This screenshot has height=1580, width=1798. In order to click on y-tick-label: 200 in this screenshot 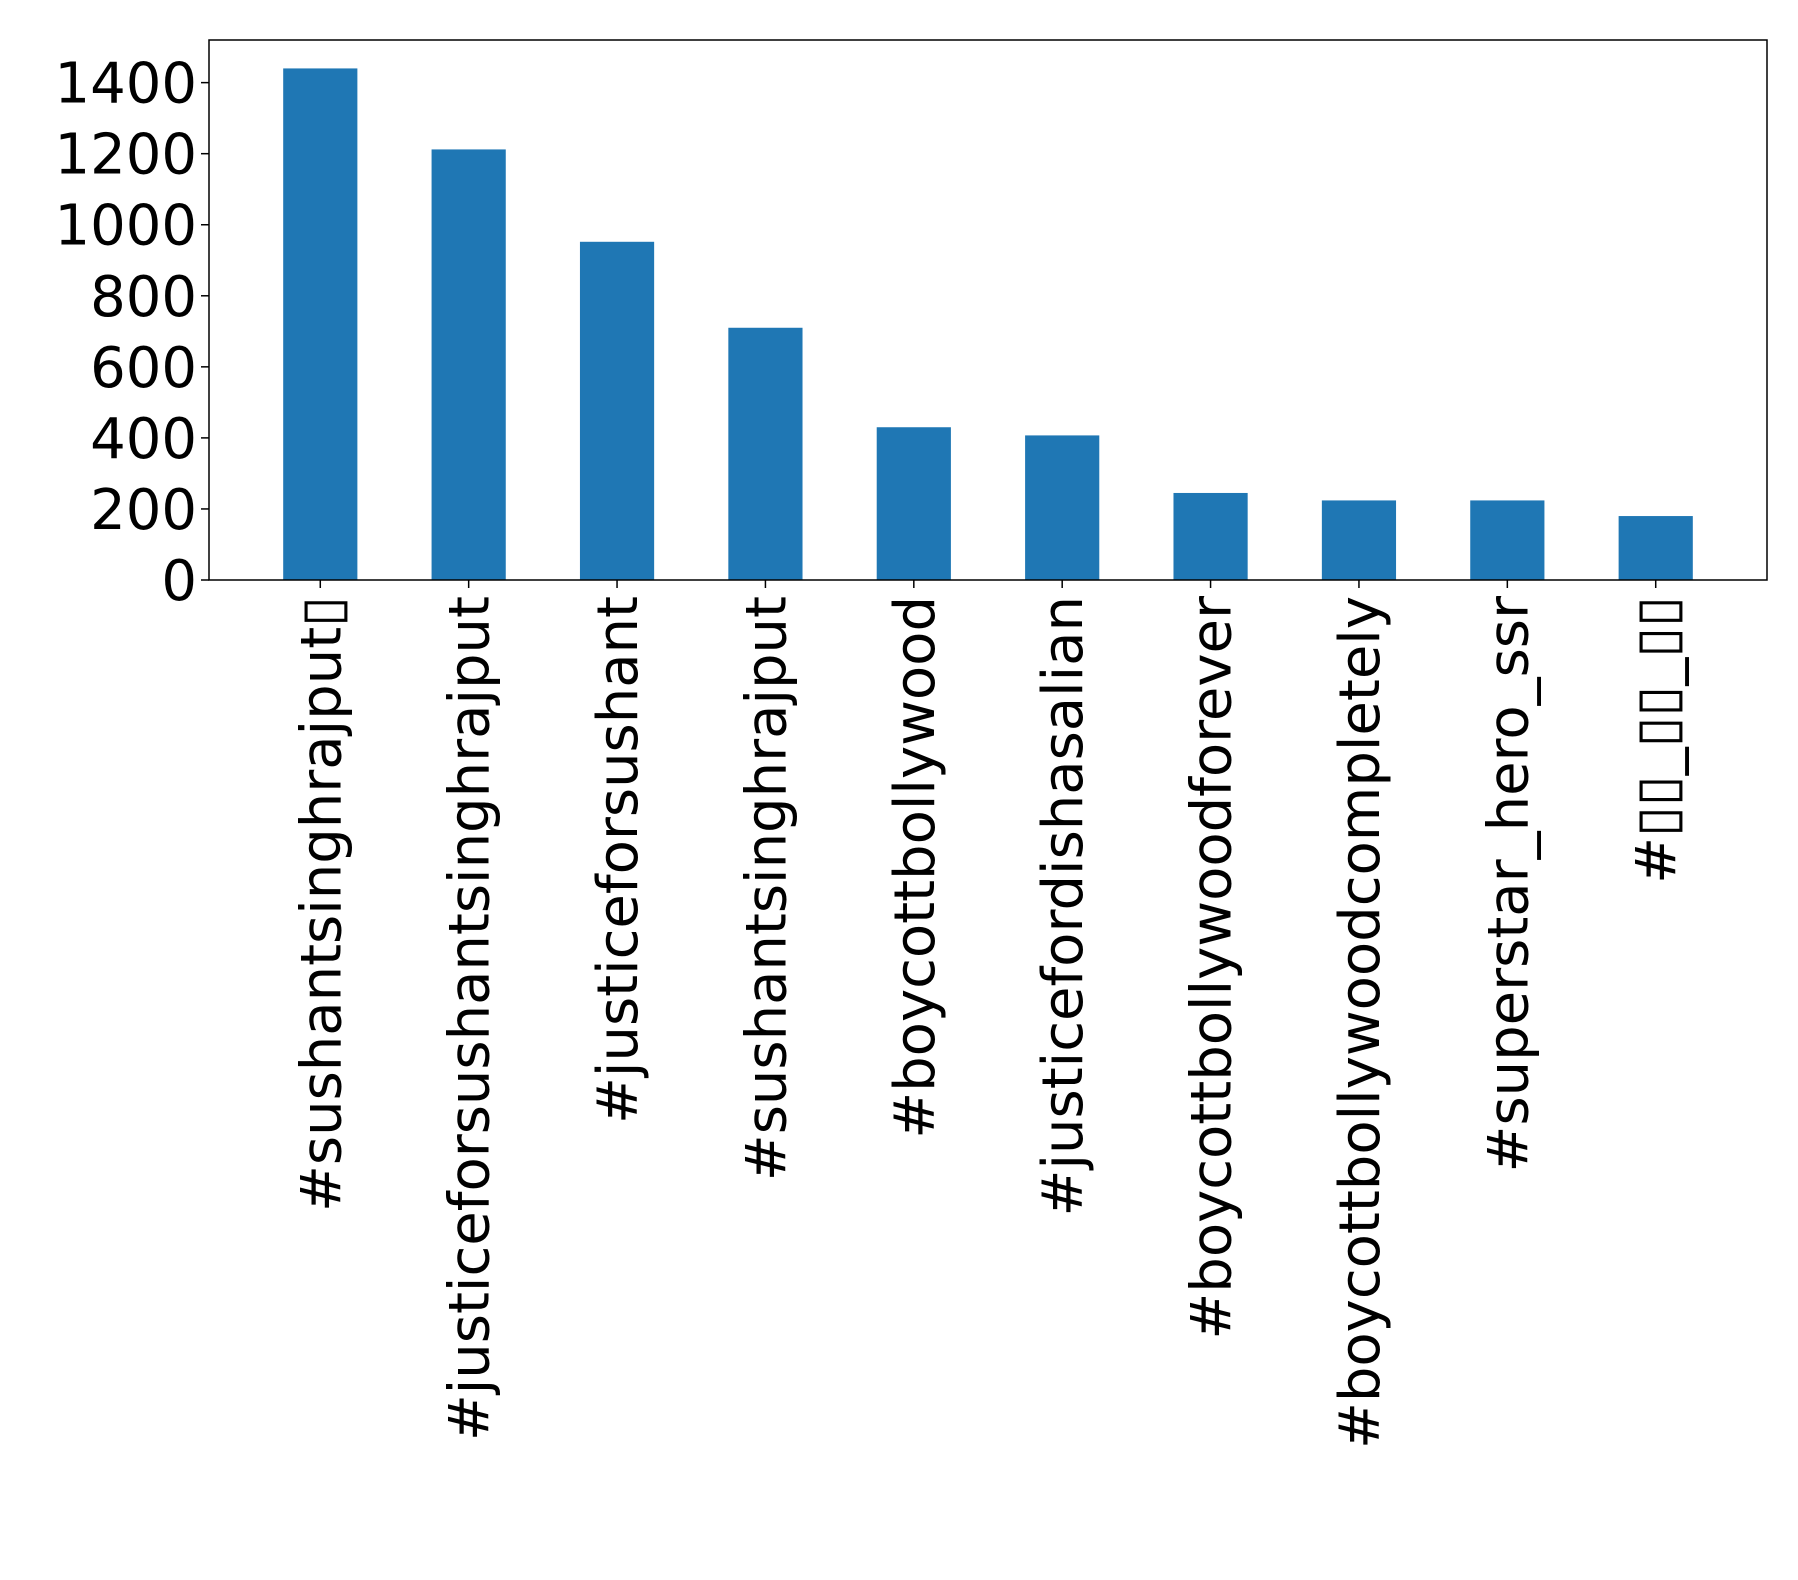, I will do `click(143, 510)`.